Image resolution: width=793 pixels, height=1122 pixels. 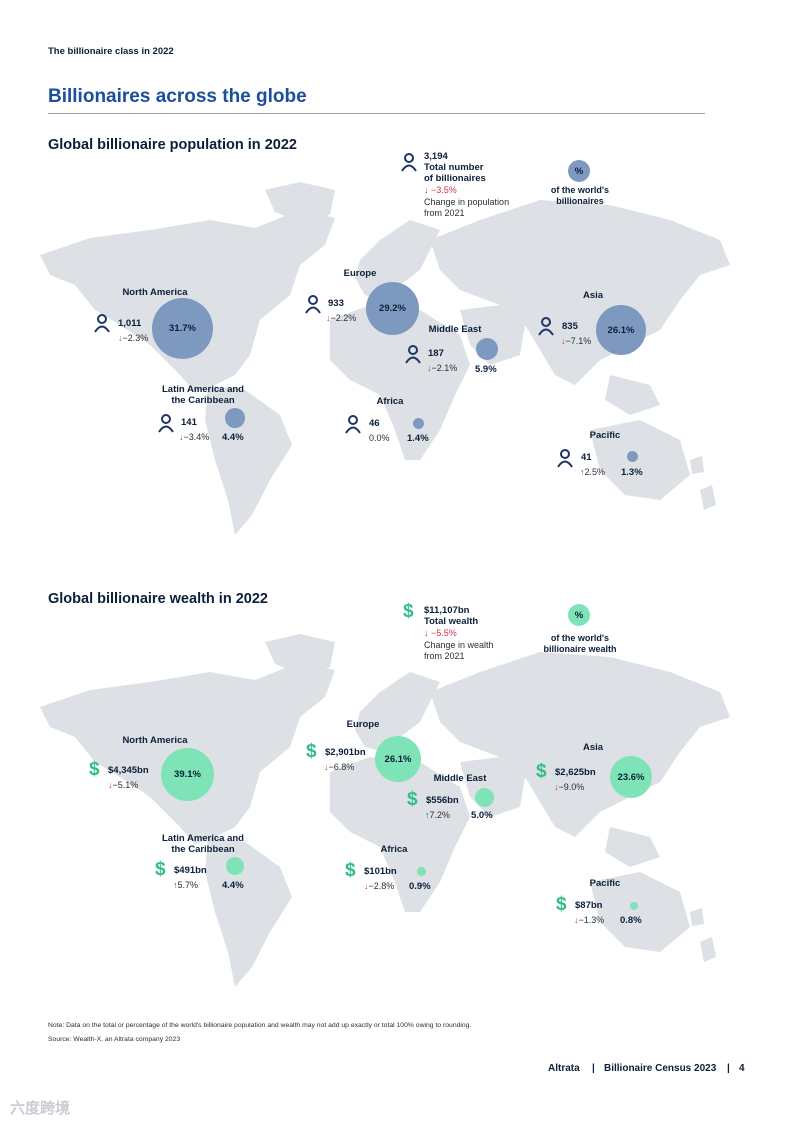 What do you see at coordinates (575, 772) in the screenshot?
I see `w-as-value: $2,625bn` at bounding box center [575, 772].